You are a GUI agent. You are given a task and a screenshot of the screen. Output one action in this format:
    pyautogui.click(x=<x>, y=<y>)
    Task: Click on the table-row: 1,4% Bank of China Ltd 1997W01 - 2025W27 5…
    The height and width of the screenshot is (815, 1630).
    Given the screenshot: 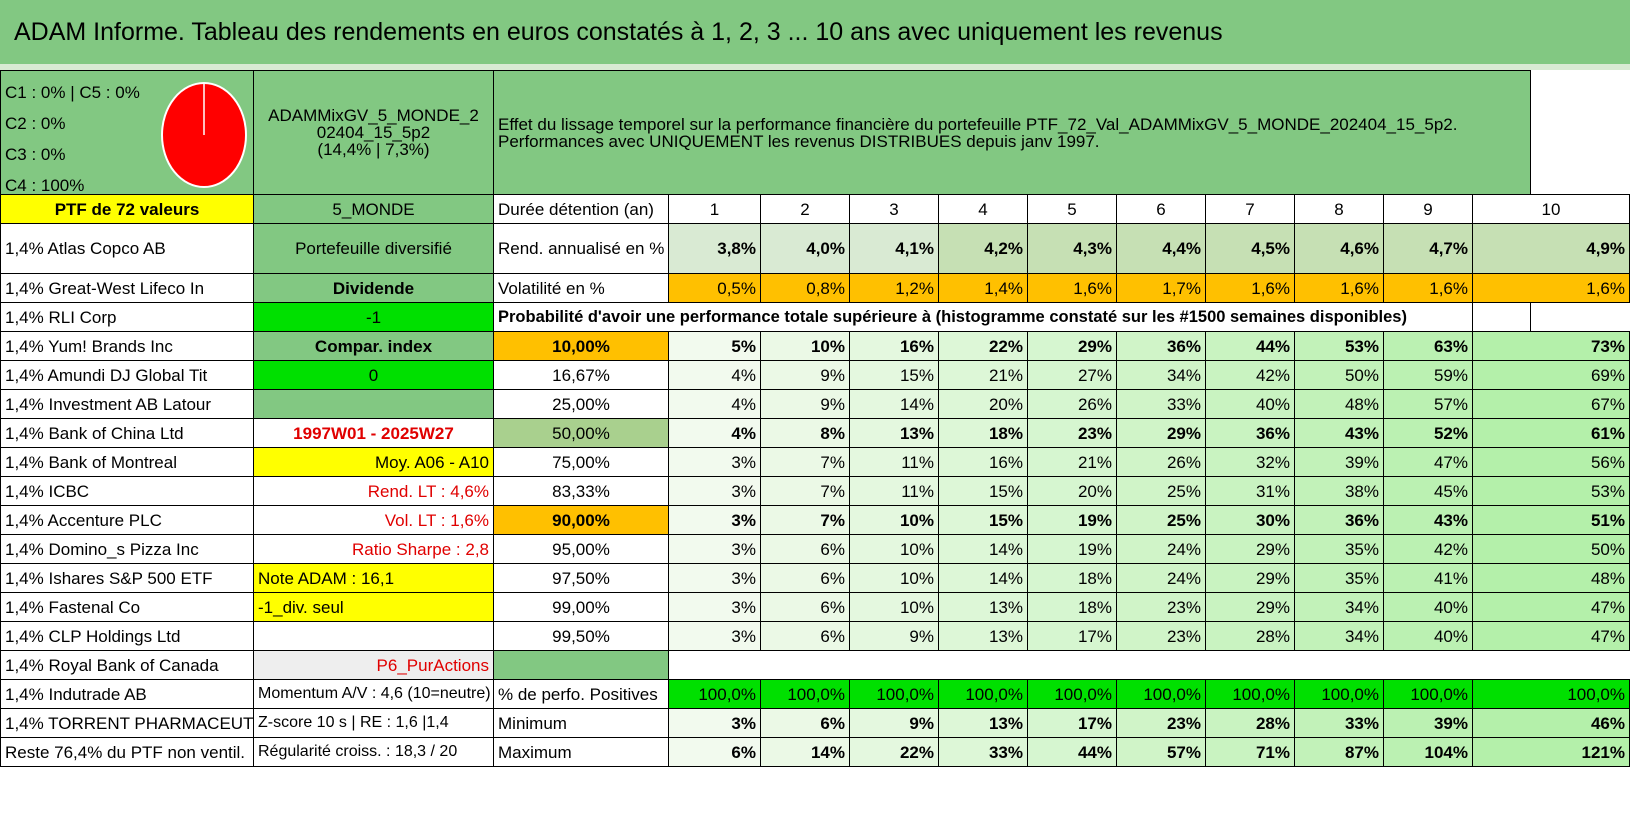 What is the action you would take?
    pyautogui.click(x=815, y=433)
    